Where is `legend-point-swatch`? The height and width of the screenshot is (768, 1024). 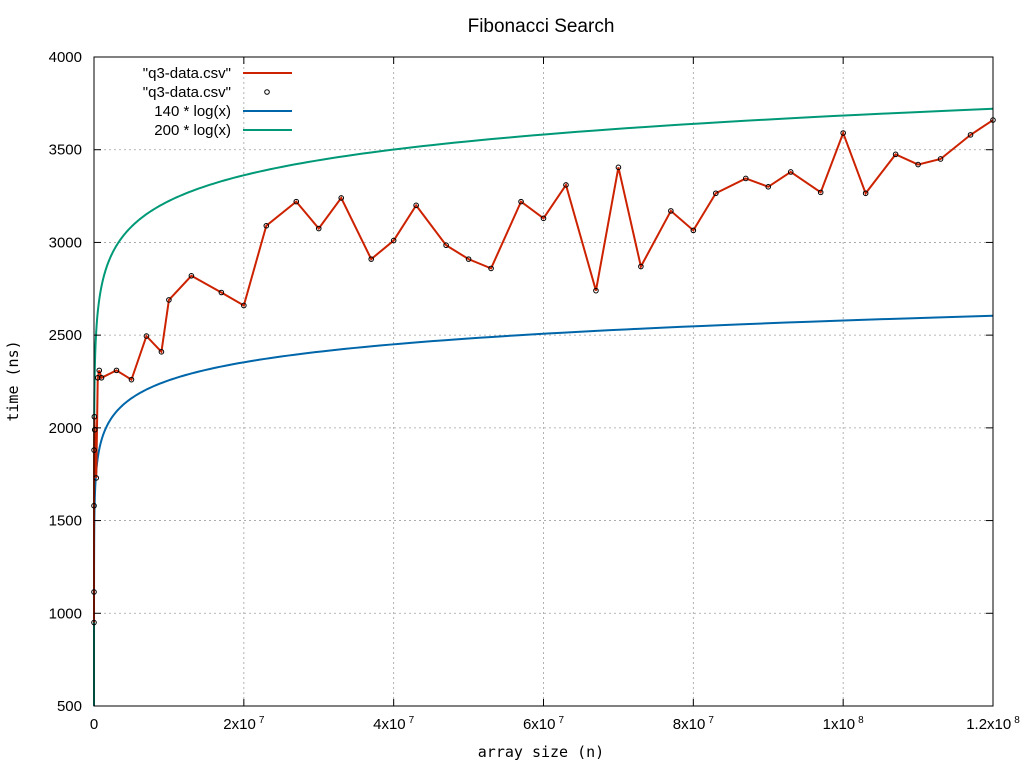
legend-point-swatch is located at coordinates (267, 92).